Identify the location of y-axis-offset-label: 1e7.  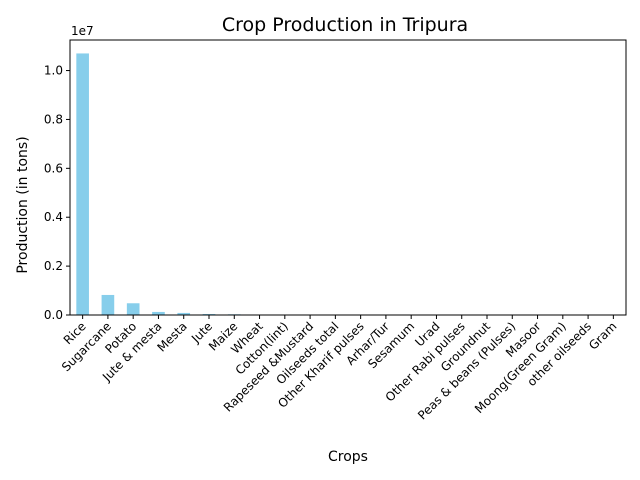
(82, 31).